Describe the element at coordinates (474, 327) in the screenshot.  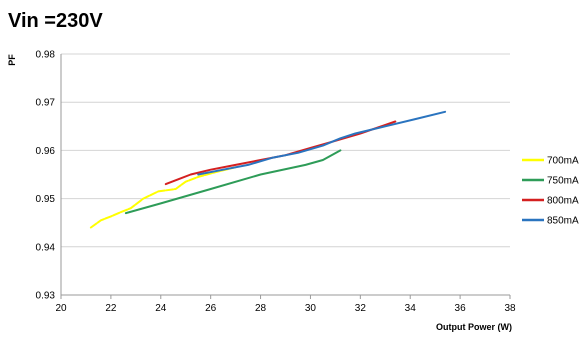
I see `x-axis-label: Output Power (W)` at that location.